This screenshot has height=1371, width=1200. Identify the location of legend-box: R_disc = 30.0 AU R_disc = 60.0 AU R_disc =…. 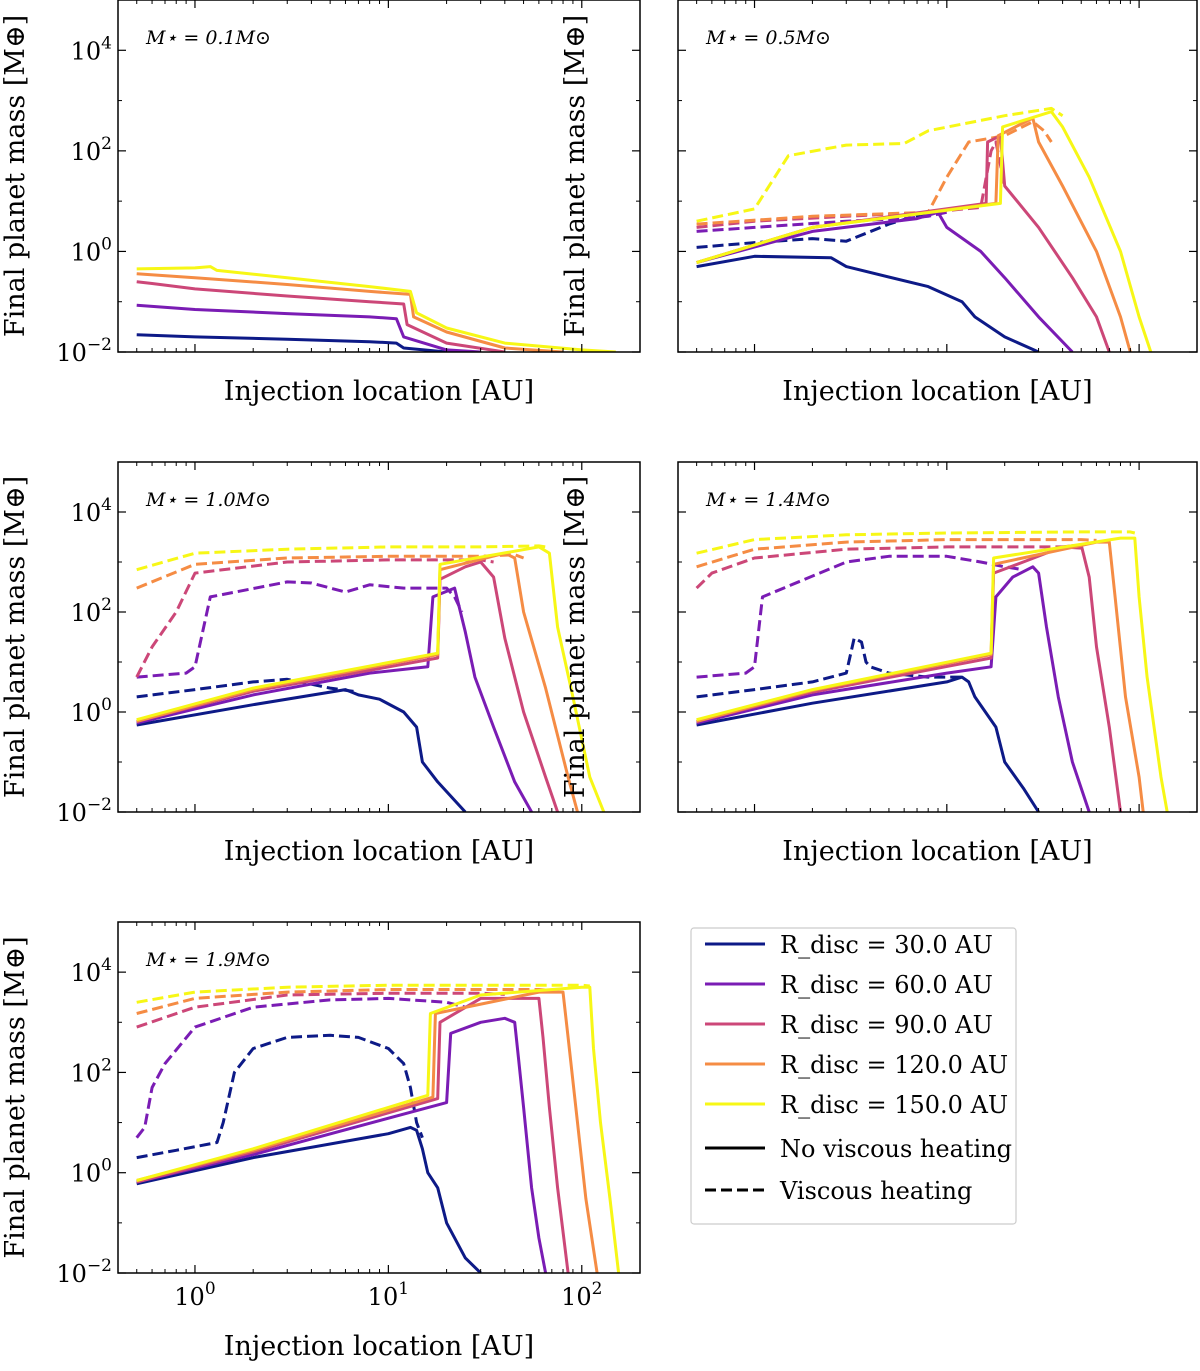
(853, 1076).